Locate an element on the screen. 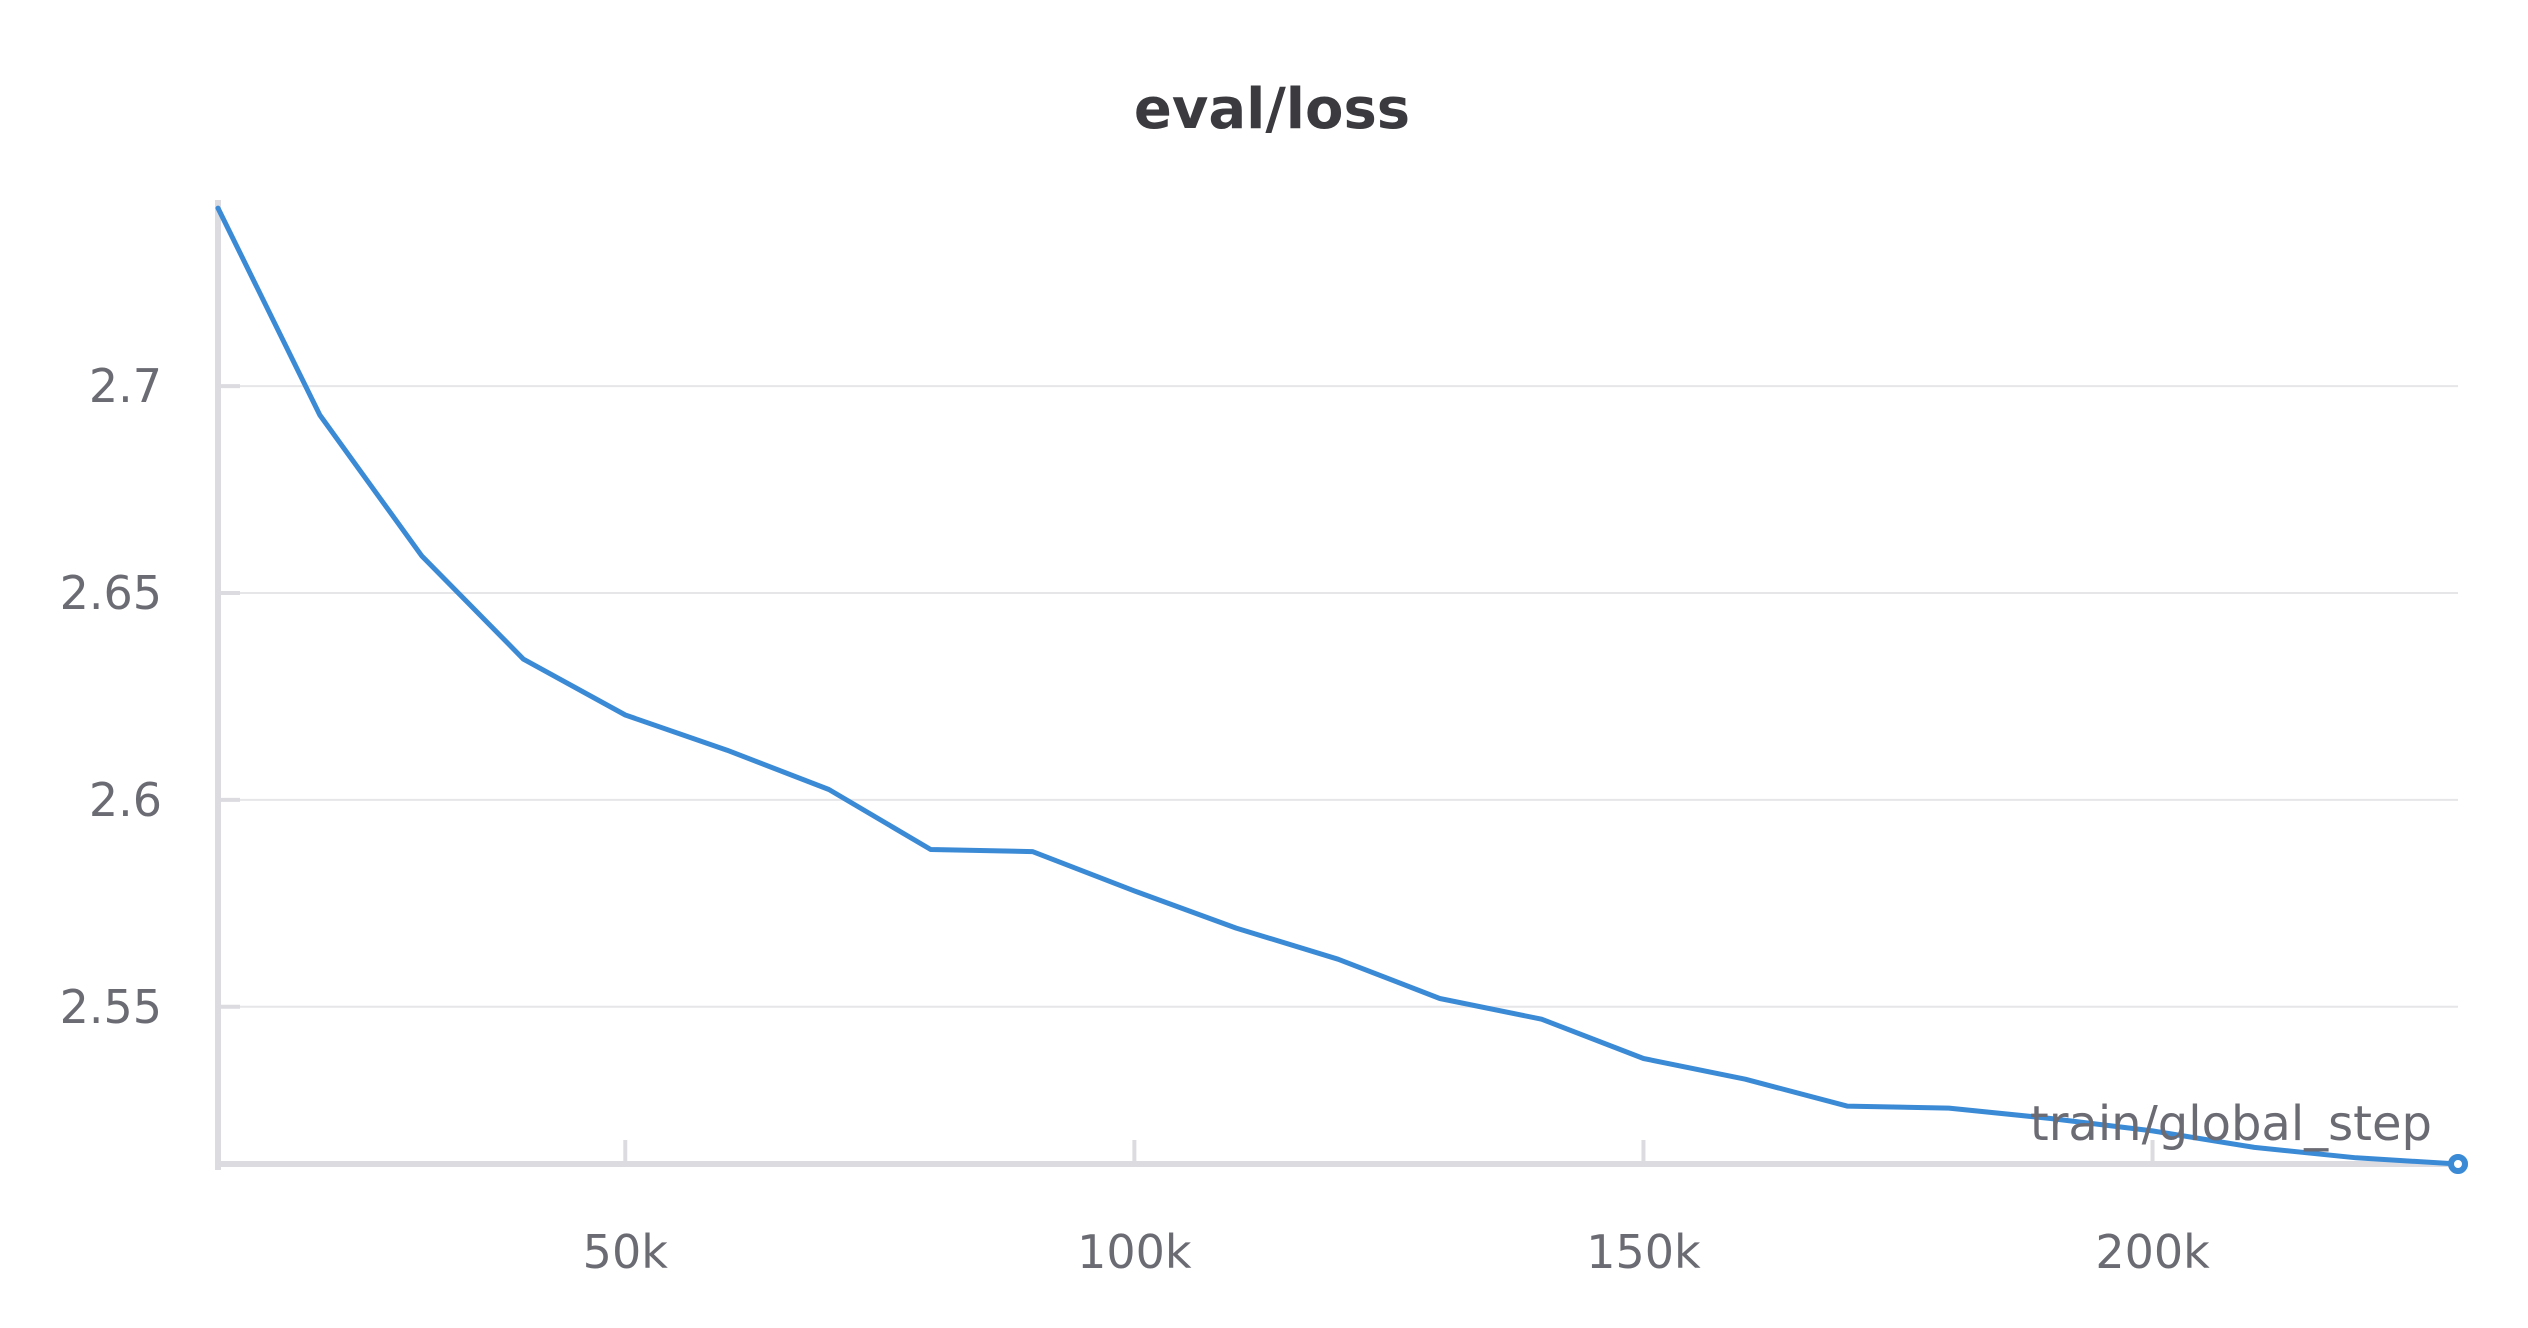  y-tick-label: 2.6 is located at coordinates (125, 800).